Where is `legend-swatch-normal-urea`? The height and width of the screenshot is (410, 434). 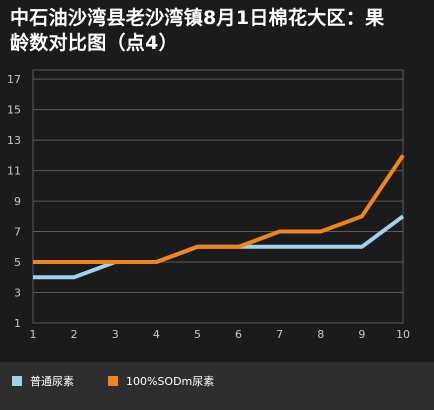 legend-swatch-normal-urea is located at coordinates (17, 381).